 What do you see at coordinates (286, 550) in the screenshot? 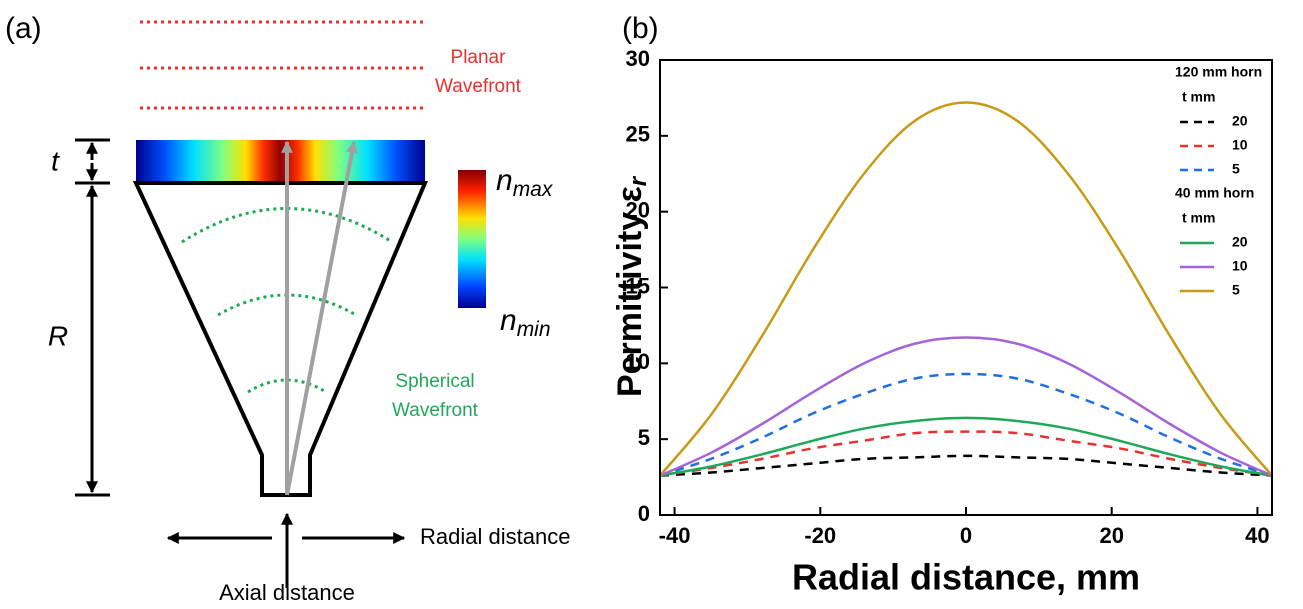
I see `direction-arrow` at bounding box center [286, 550].